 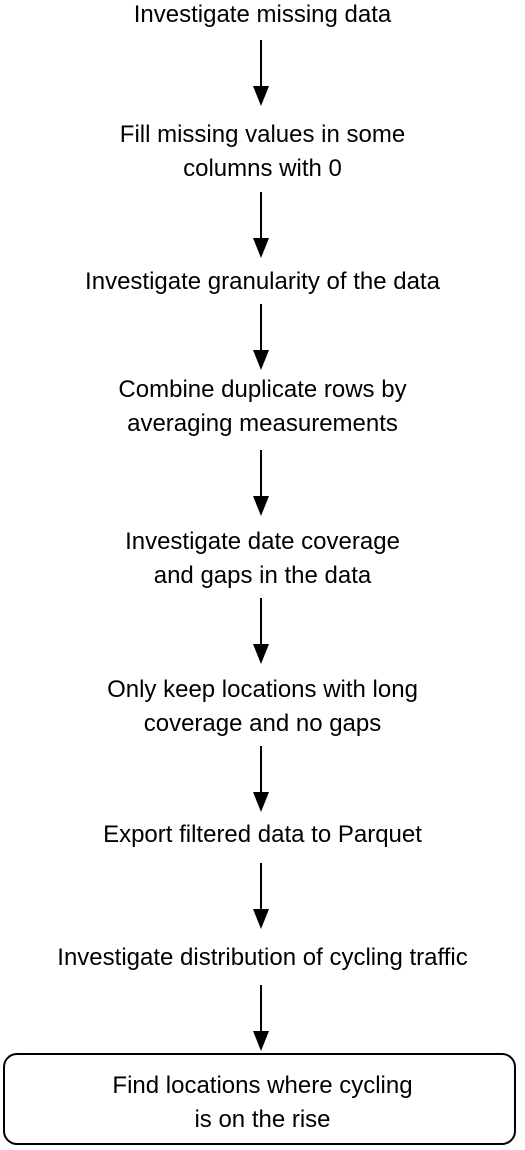 I want to click on step-text: Only keep locations with long, so click(x=262, y=689).